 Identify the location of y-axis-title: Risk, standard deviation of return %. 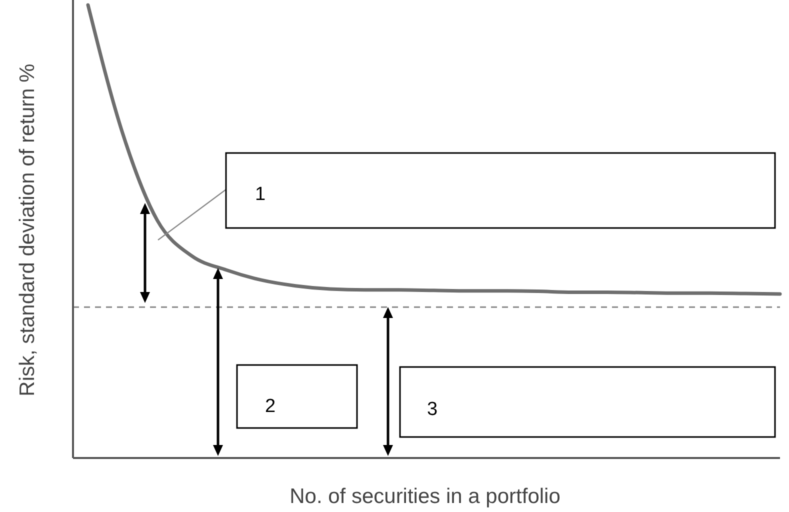
(27, 230).